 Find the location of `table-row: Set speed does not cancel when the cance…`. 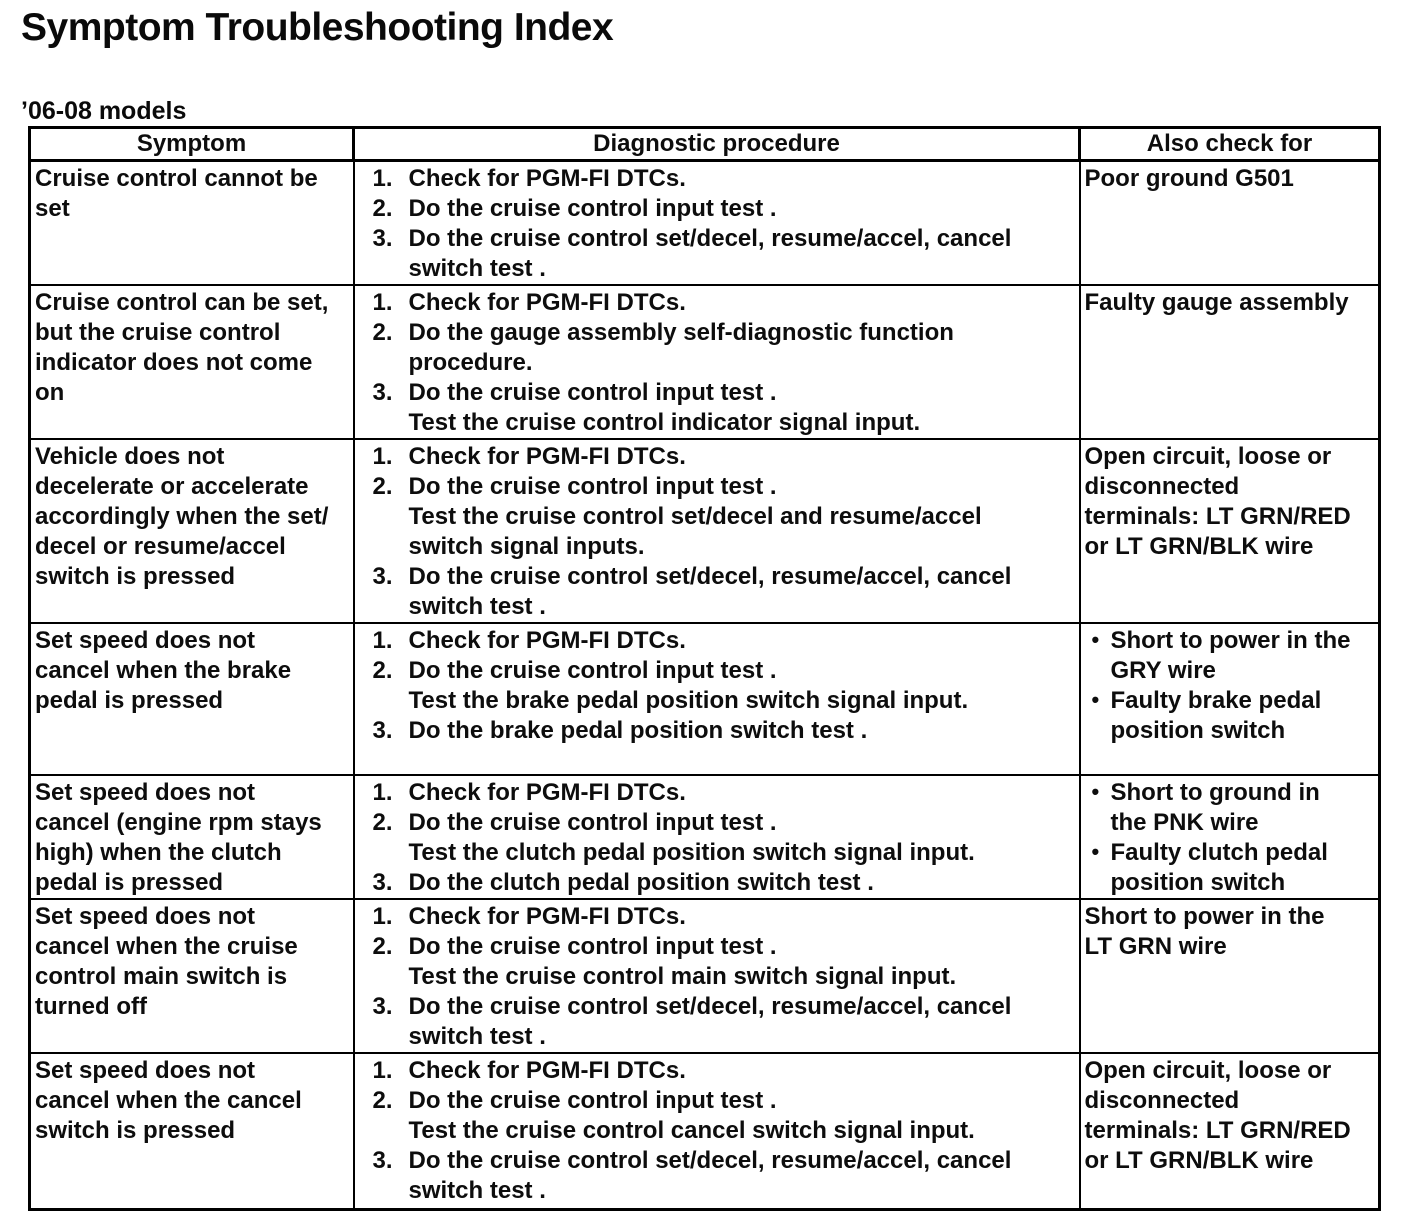

table-row: Set speed does not cancel when the cance… is located at coordinates (704, 1131).